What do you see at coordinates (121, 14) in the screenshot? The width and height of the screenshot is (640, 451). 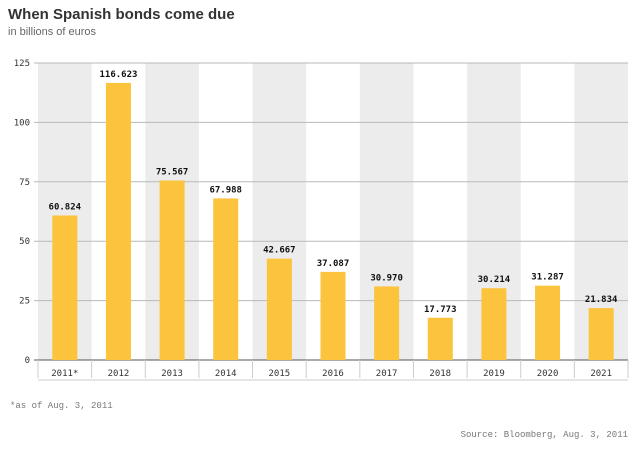 I see `chart-title: When Spanish bonds come due` at bounding box center [121, 14].